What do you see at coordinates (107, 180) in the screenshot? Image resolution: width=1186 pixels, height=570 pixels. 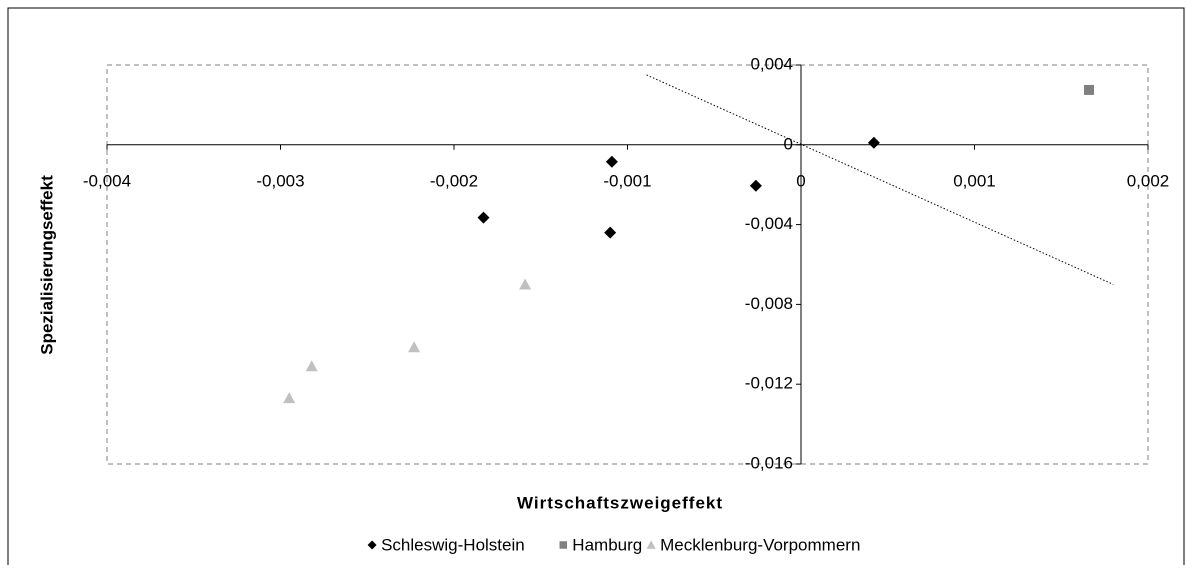 I see `x-tick-label: -0,004` at bounding box center [107, 180].